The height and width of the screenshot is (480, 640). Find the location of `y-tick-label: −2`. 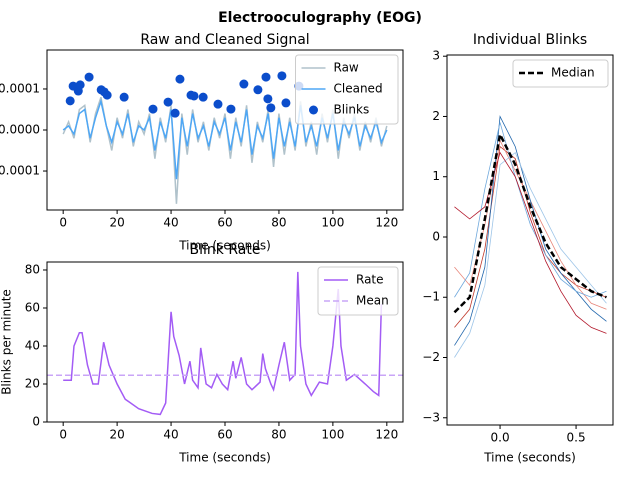

y-tick-label: −2 is located at coordinates (431, 357).